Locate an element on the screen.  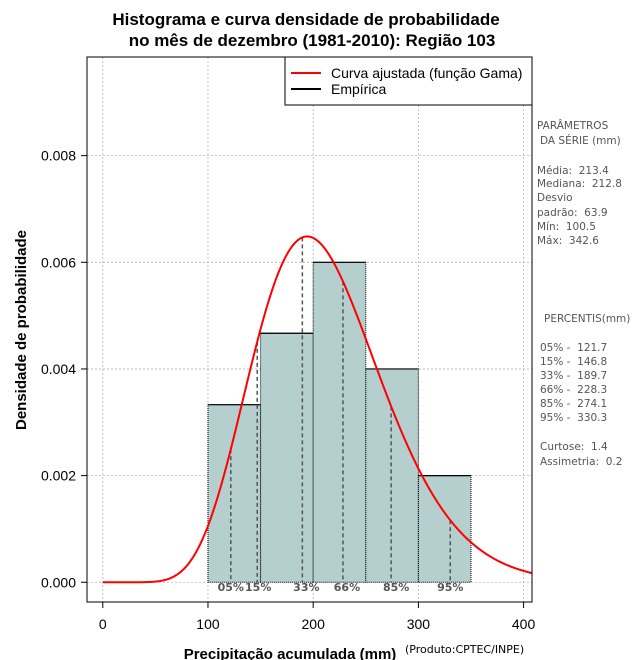
percentile-labels: 05% 15% 33% 66% 85% 95% is located at coordinates (341, 587).